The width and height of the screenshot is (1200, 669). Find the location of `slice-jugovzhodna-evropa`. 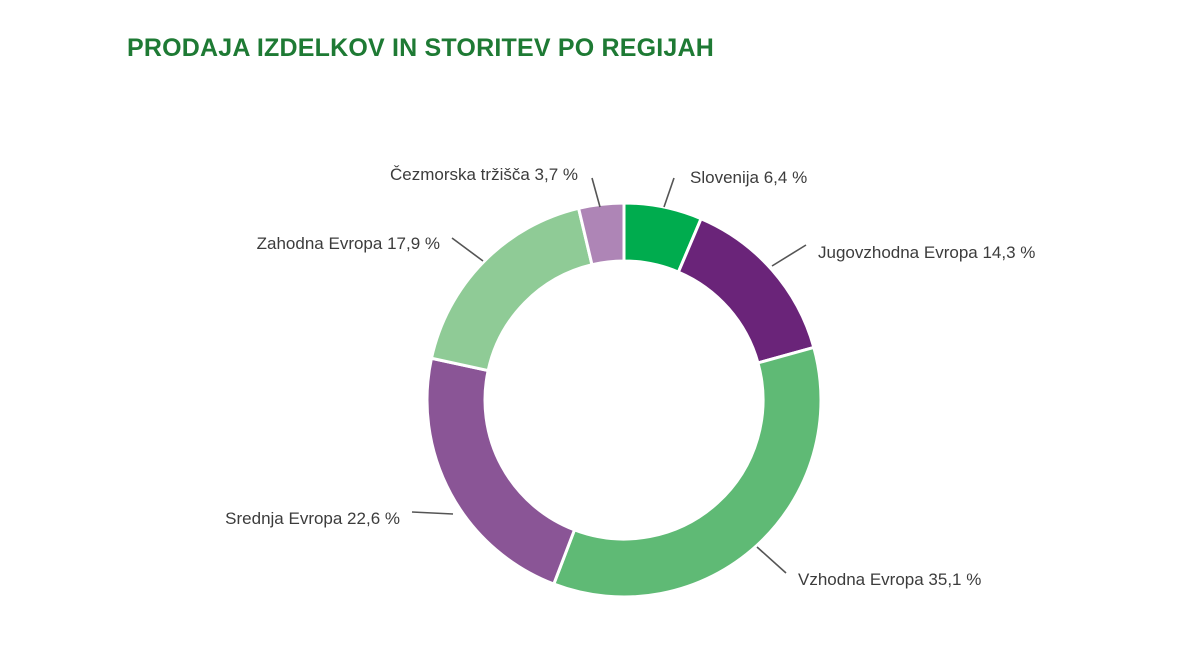

slice-jugovzhodna-evropa is located at coordinates (746, 291).